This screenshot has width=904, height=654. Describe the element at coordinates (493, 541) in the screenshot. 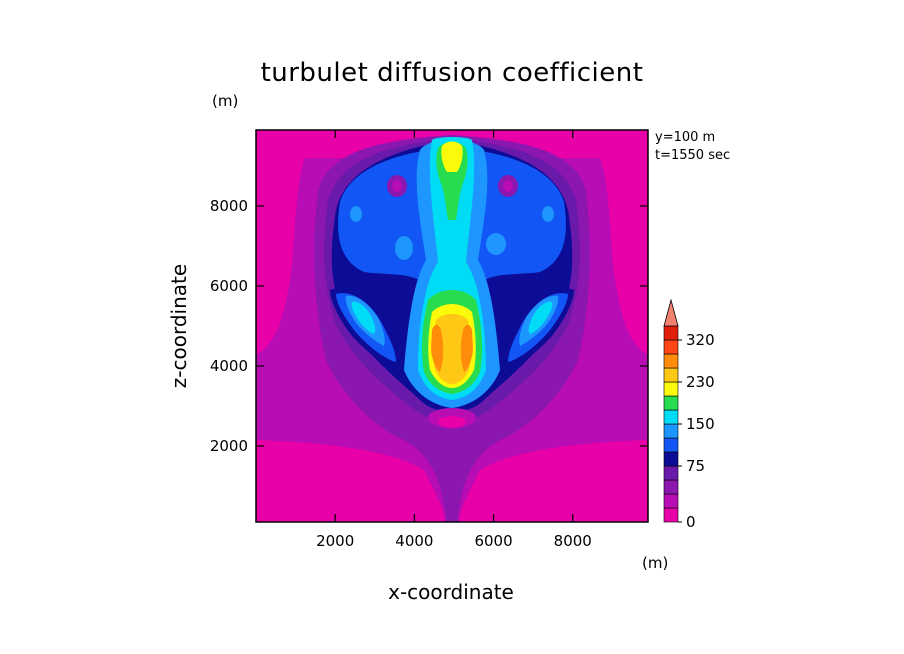

I see `x-tick-label: 6000` at that location.